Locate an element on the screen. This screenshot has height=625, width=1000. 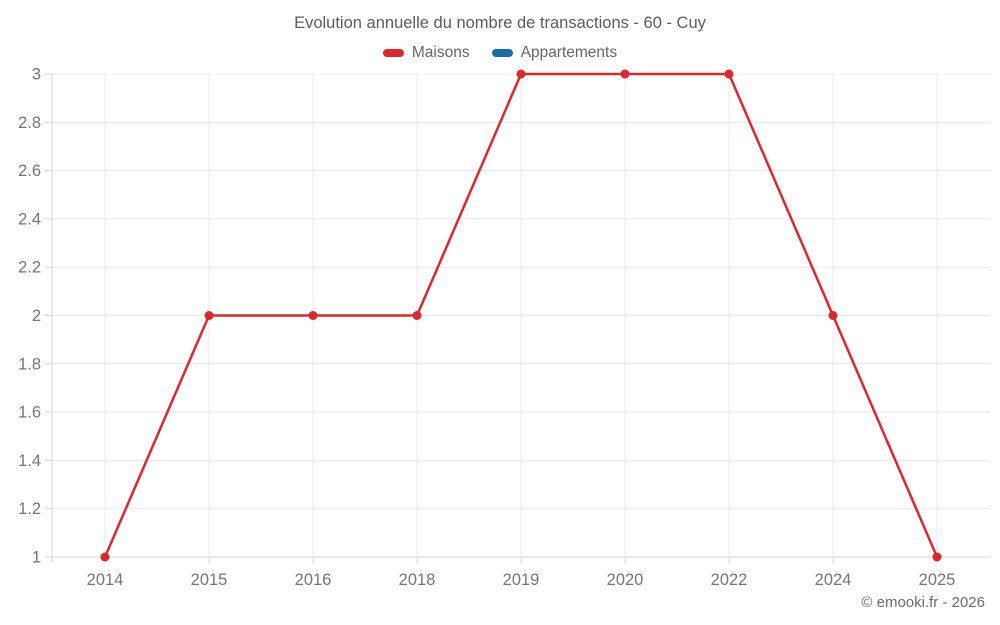
y-tick-label: 2.6 is located at coordinates (29, 171).